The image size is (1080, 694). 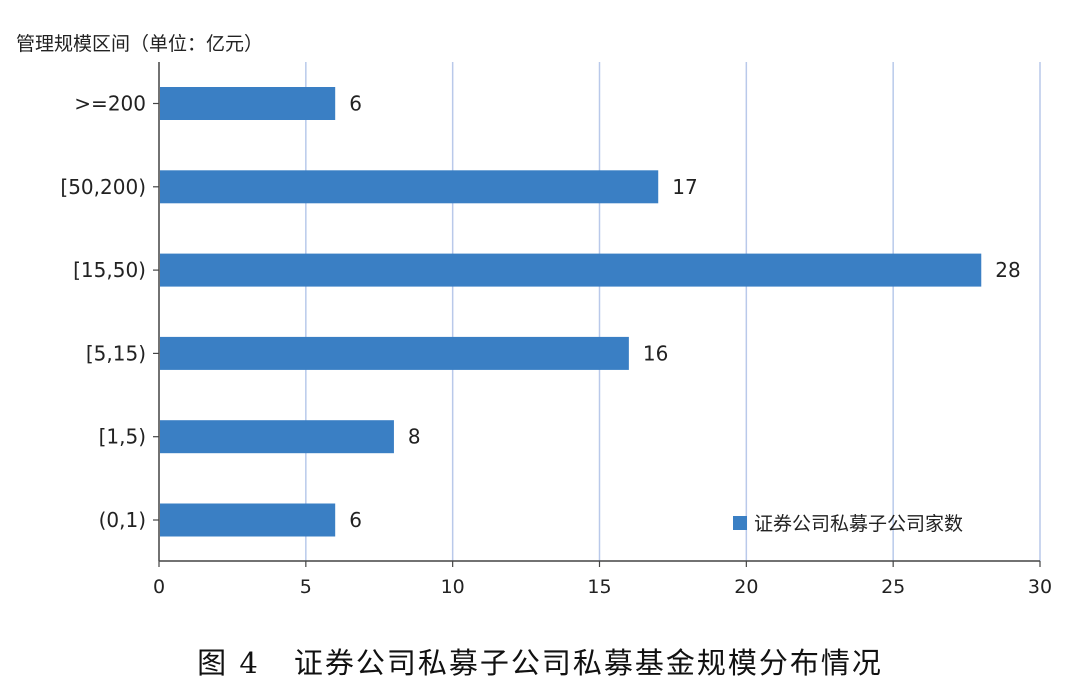 I want to click on data-label: 28, so click(x=1007, y=270).